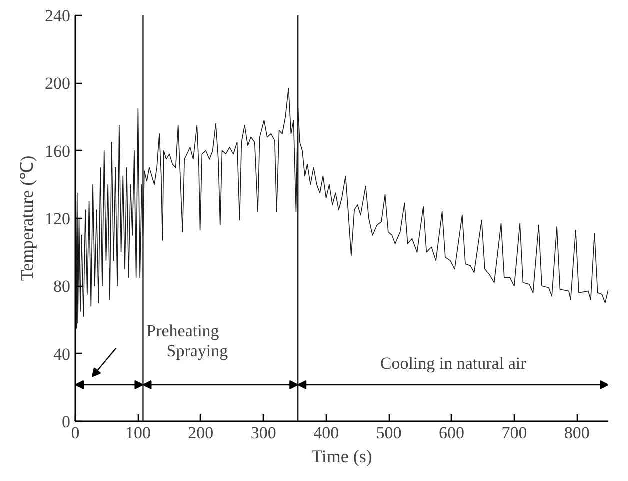 The height and width of the screenshot is (481, 628). What do you see at coordinates (577, 433) in the screenshot?
I see `x-tick-label: 800` at bounding box center [577, 433].